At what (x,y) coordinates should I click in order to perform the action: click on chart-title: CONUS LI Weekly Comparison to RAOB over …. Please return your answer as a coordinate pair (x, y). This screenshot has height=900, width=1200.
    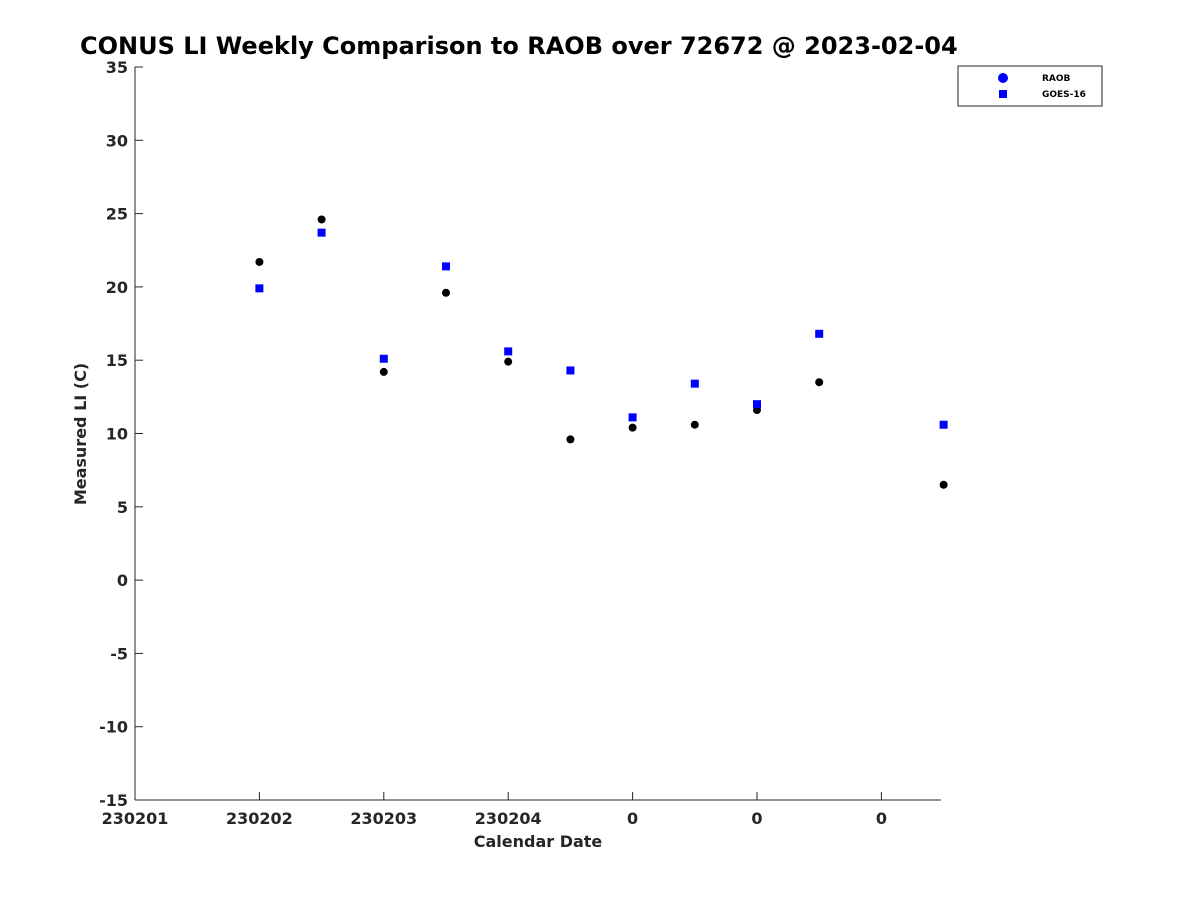
    Looking at the image, I should click on (519, 46).